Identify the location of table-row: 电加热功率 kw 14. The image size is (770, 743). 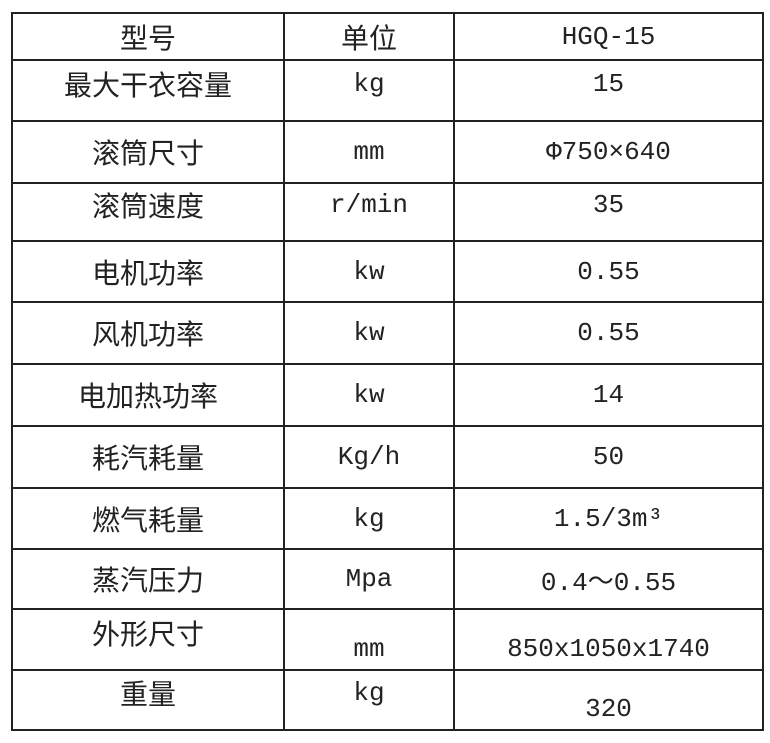
(387, 395).